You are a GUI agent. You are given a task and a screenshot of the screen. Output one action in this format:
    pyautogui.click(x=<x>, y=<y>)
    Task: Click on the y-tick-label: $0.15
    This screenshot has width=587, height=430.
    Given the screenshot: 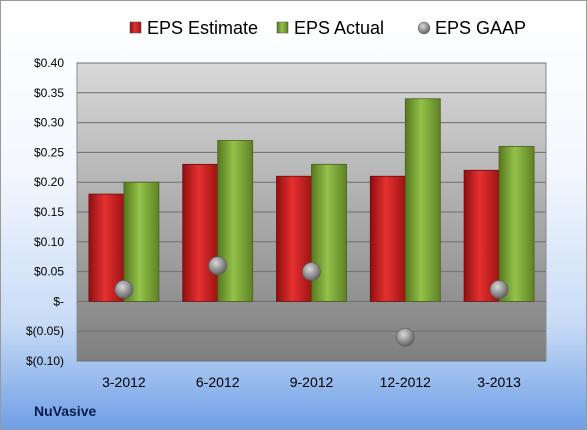 What is the action you would take?
    pyautogui.click(x=49, y=212)
    